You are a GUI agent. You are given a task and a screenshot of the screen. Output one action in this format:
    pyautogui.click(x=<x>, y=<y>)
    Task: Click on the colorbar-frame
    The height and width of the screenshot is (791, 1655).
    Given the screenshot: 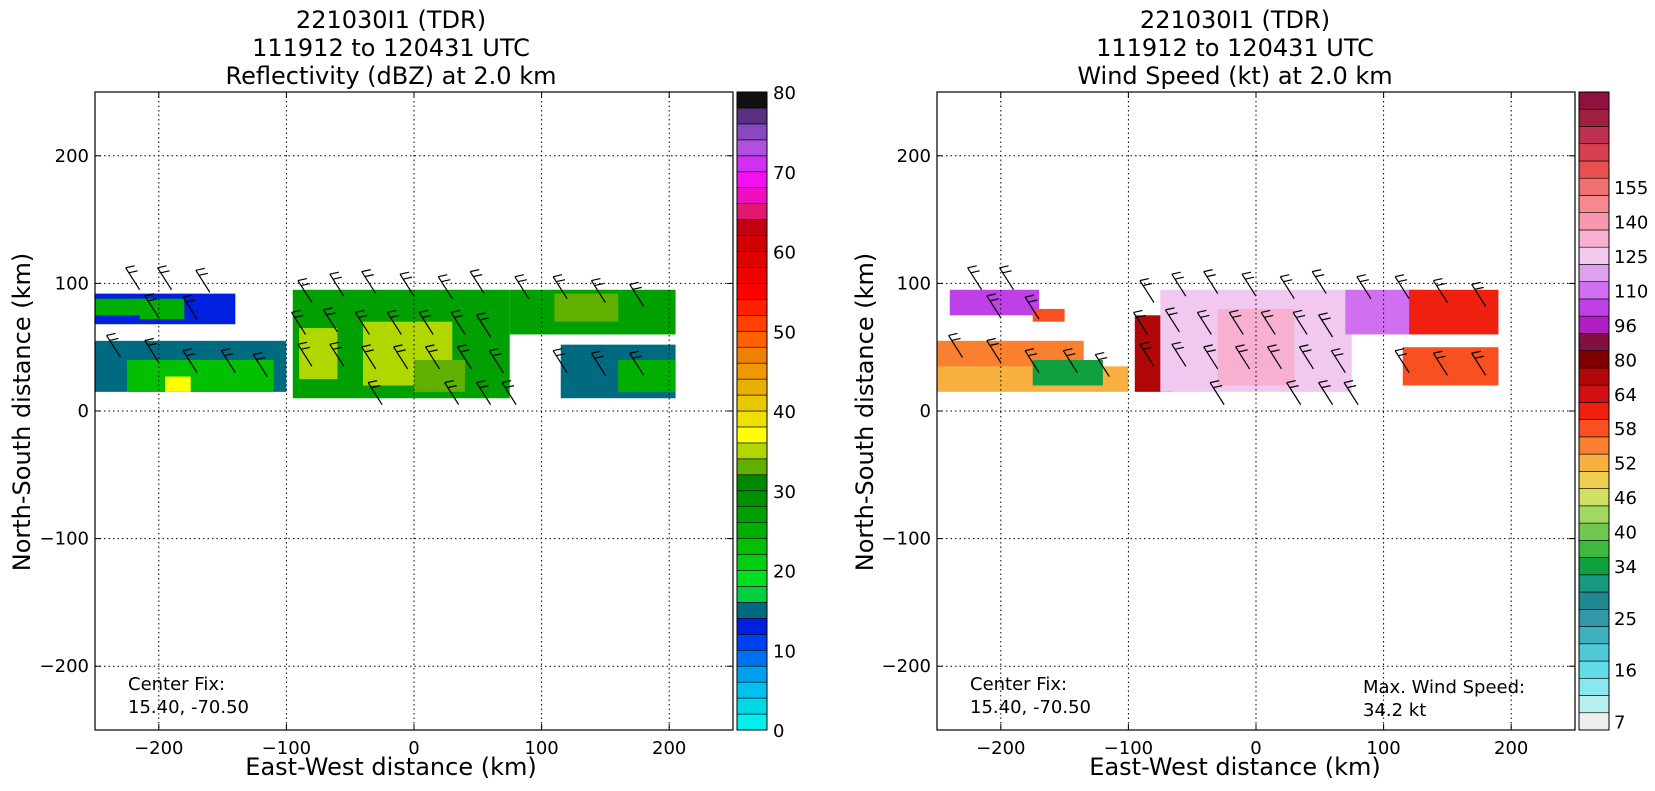 What is the action you would take?
    pyautogui.click(x=1594, y=411)
    